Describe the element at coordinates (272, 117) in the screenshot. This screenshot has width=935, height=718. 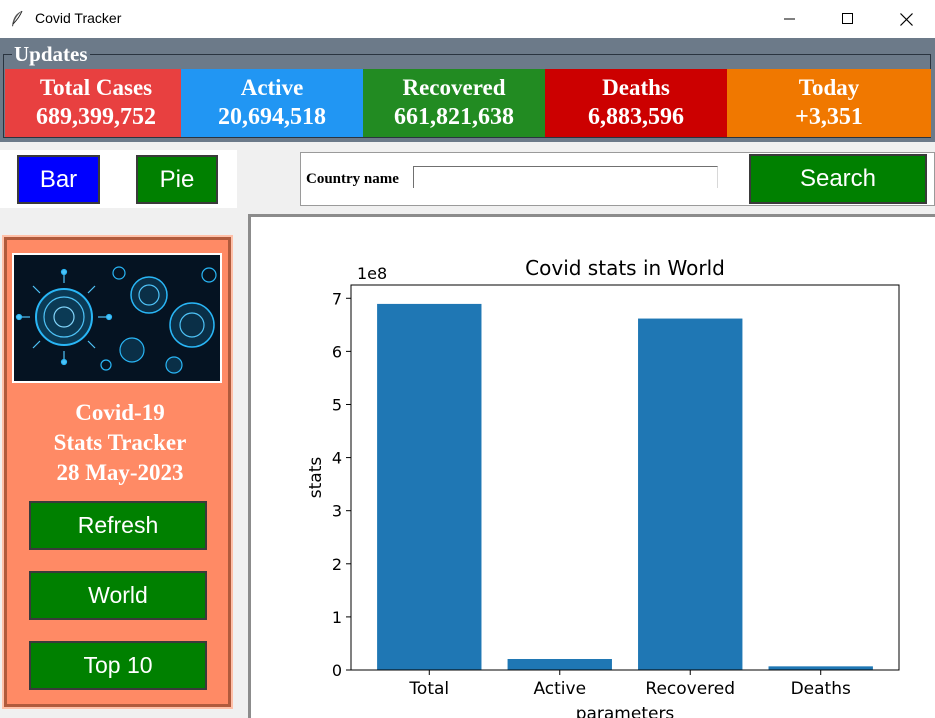
I see `active-value: 20,694,518` at that location.